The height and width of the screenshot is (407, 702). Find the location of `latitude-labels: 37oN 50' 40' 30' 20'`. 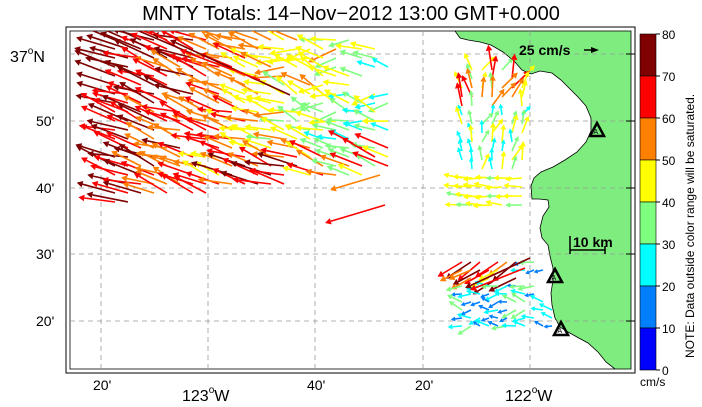

latitude-labels: 37oN 50' 40' 30' 20' is located at coordinates (32, 187).